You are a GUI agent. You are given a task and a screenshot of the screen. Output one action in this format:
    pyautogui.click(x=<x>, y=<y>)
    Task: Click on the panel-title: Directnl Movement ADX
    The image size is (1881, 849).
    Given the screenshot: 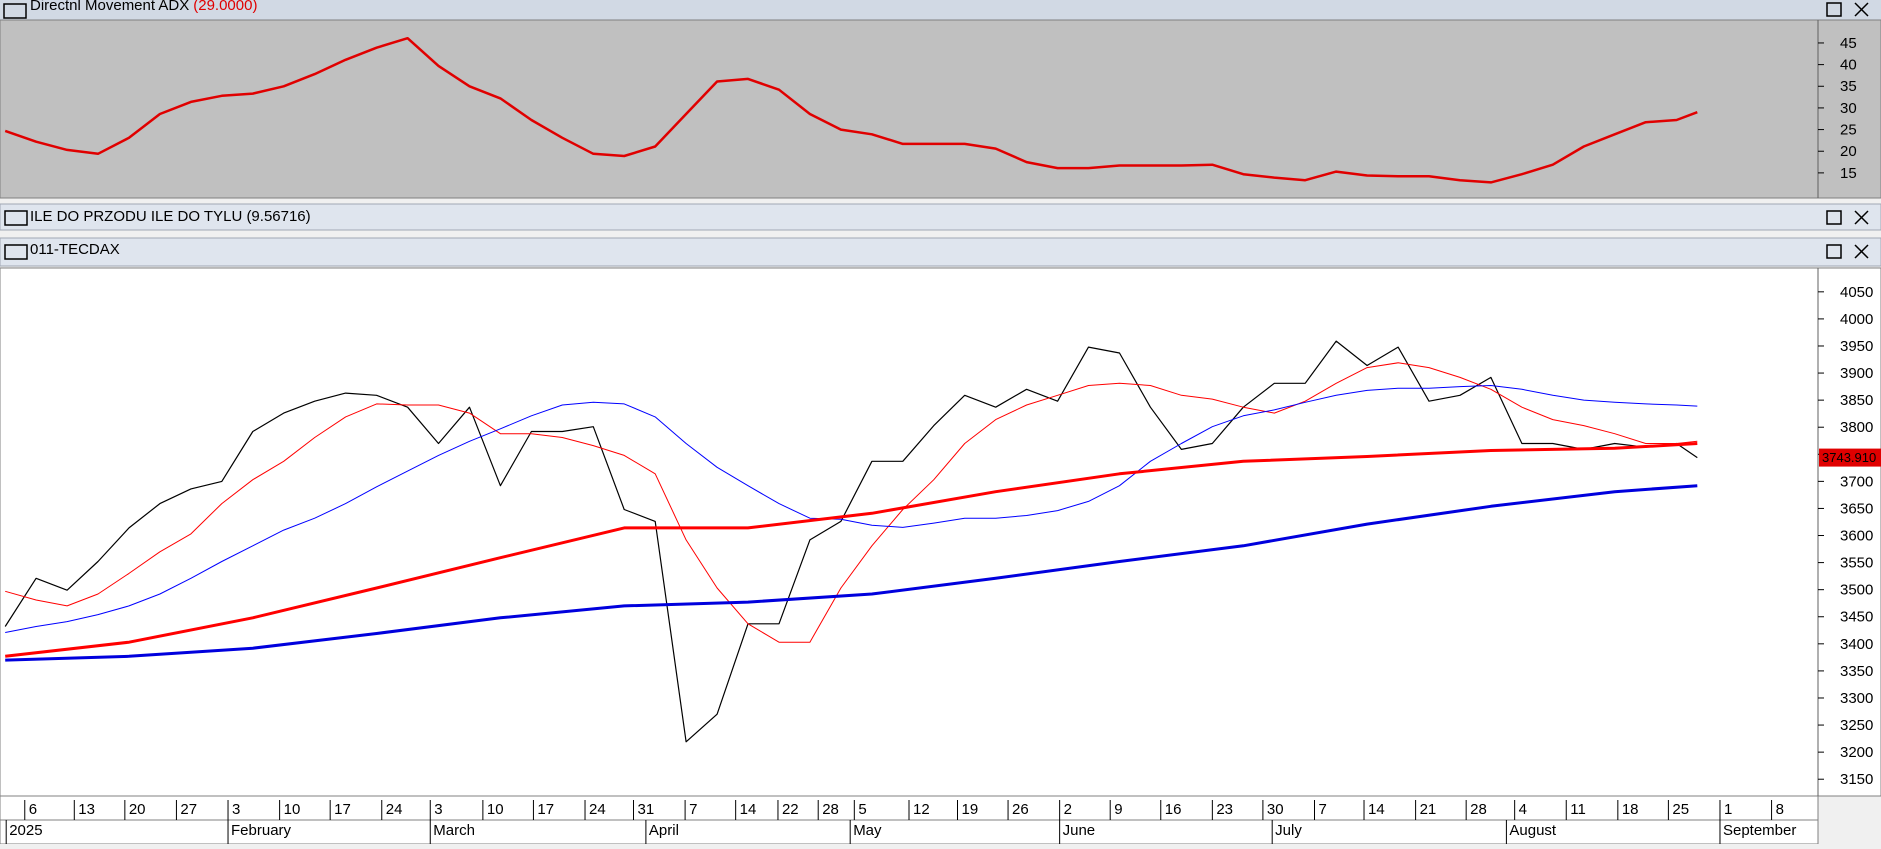 What is the action you would take?
    pyautogui.click(x=109, y=7)
    